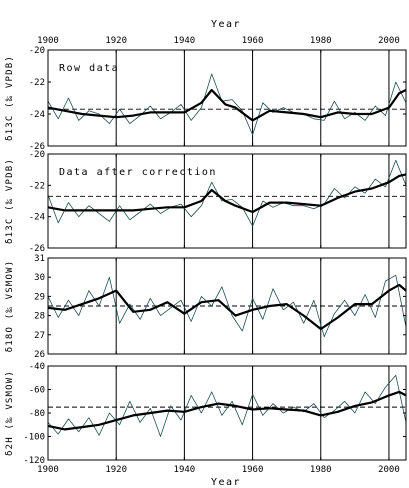  I want to click on x-tick-label-top: 1900, so click(48, 41).